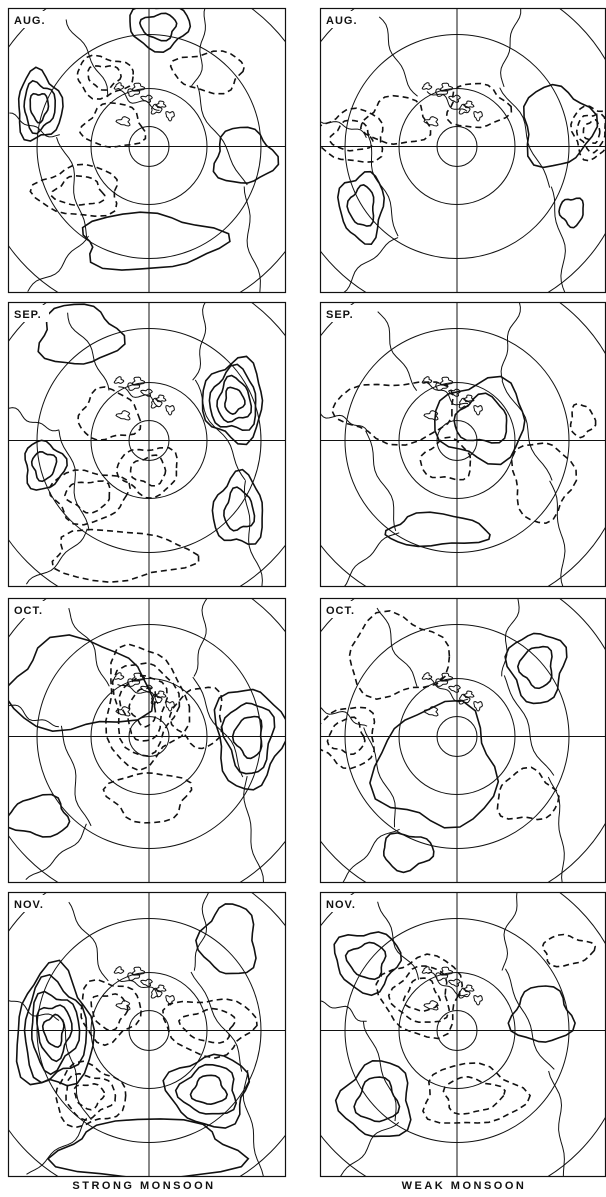 The height and width of the screenshot is (1197, 606). I want to click on panel-strong-oct: OCT., so click(147, 740).